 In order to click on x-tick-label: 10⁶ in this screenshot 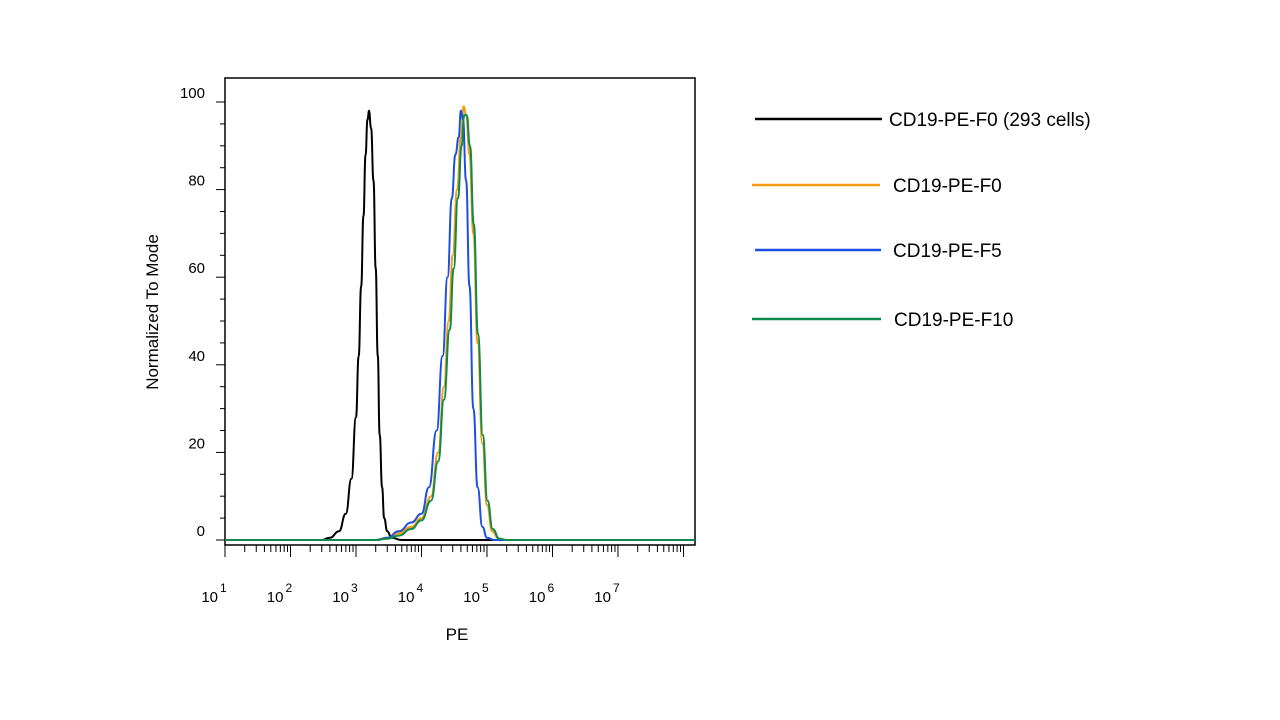, I will do `click(542, 593)`.